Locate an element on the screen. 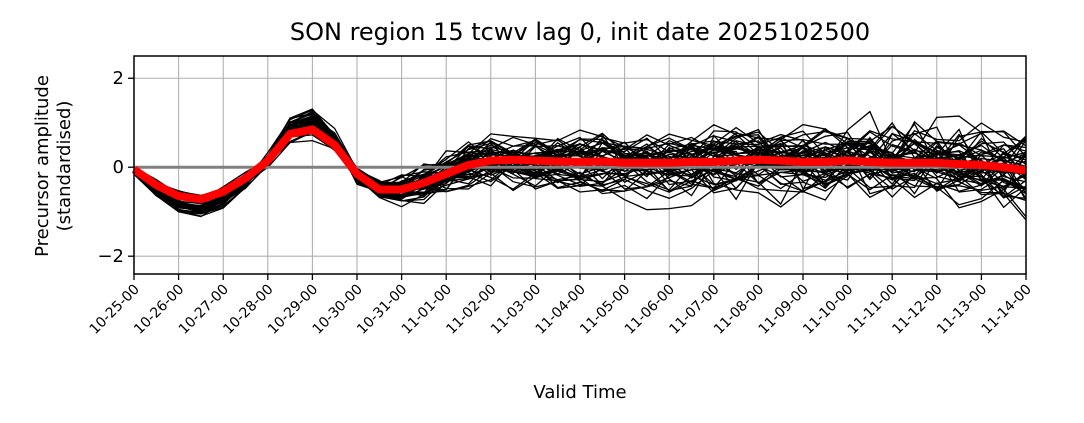 The image size is (1084, 423). y-tick-label: 0 is located at coordinates (118, 167).